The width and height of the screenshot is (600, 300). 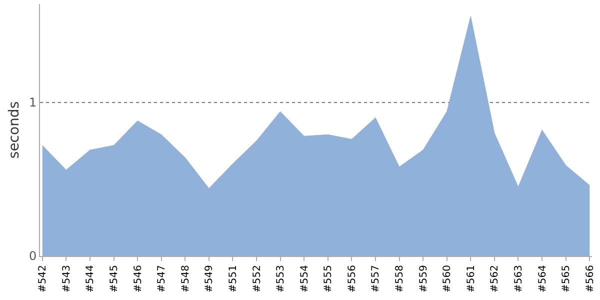 I want to click on x-tick-label: #564, so click(x=542, y=278).